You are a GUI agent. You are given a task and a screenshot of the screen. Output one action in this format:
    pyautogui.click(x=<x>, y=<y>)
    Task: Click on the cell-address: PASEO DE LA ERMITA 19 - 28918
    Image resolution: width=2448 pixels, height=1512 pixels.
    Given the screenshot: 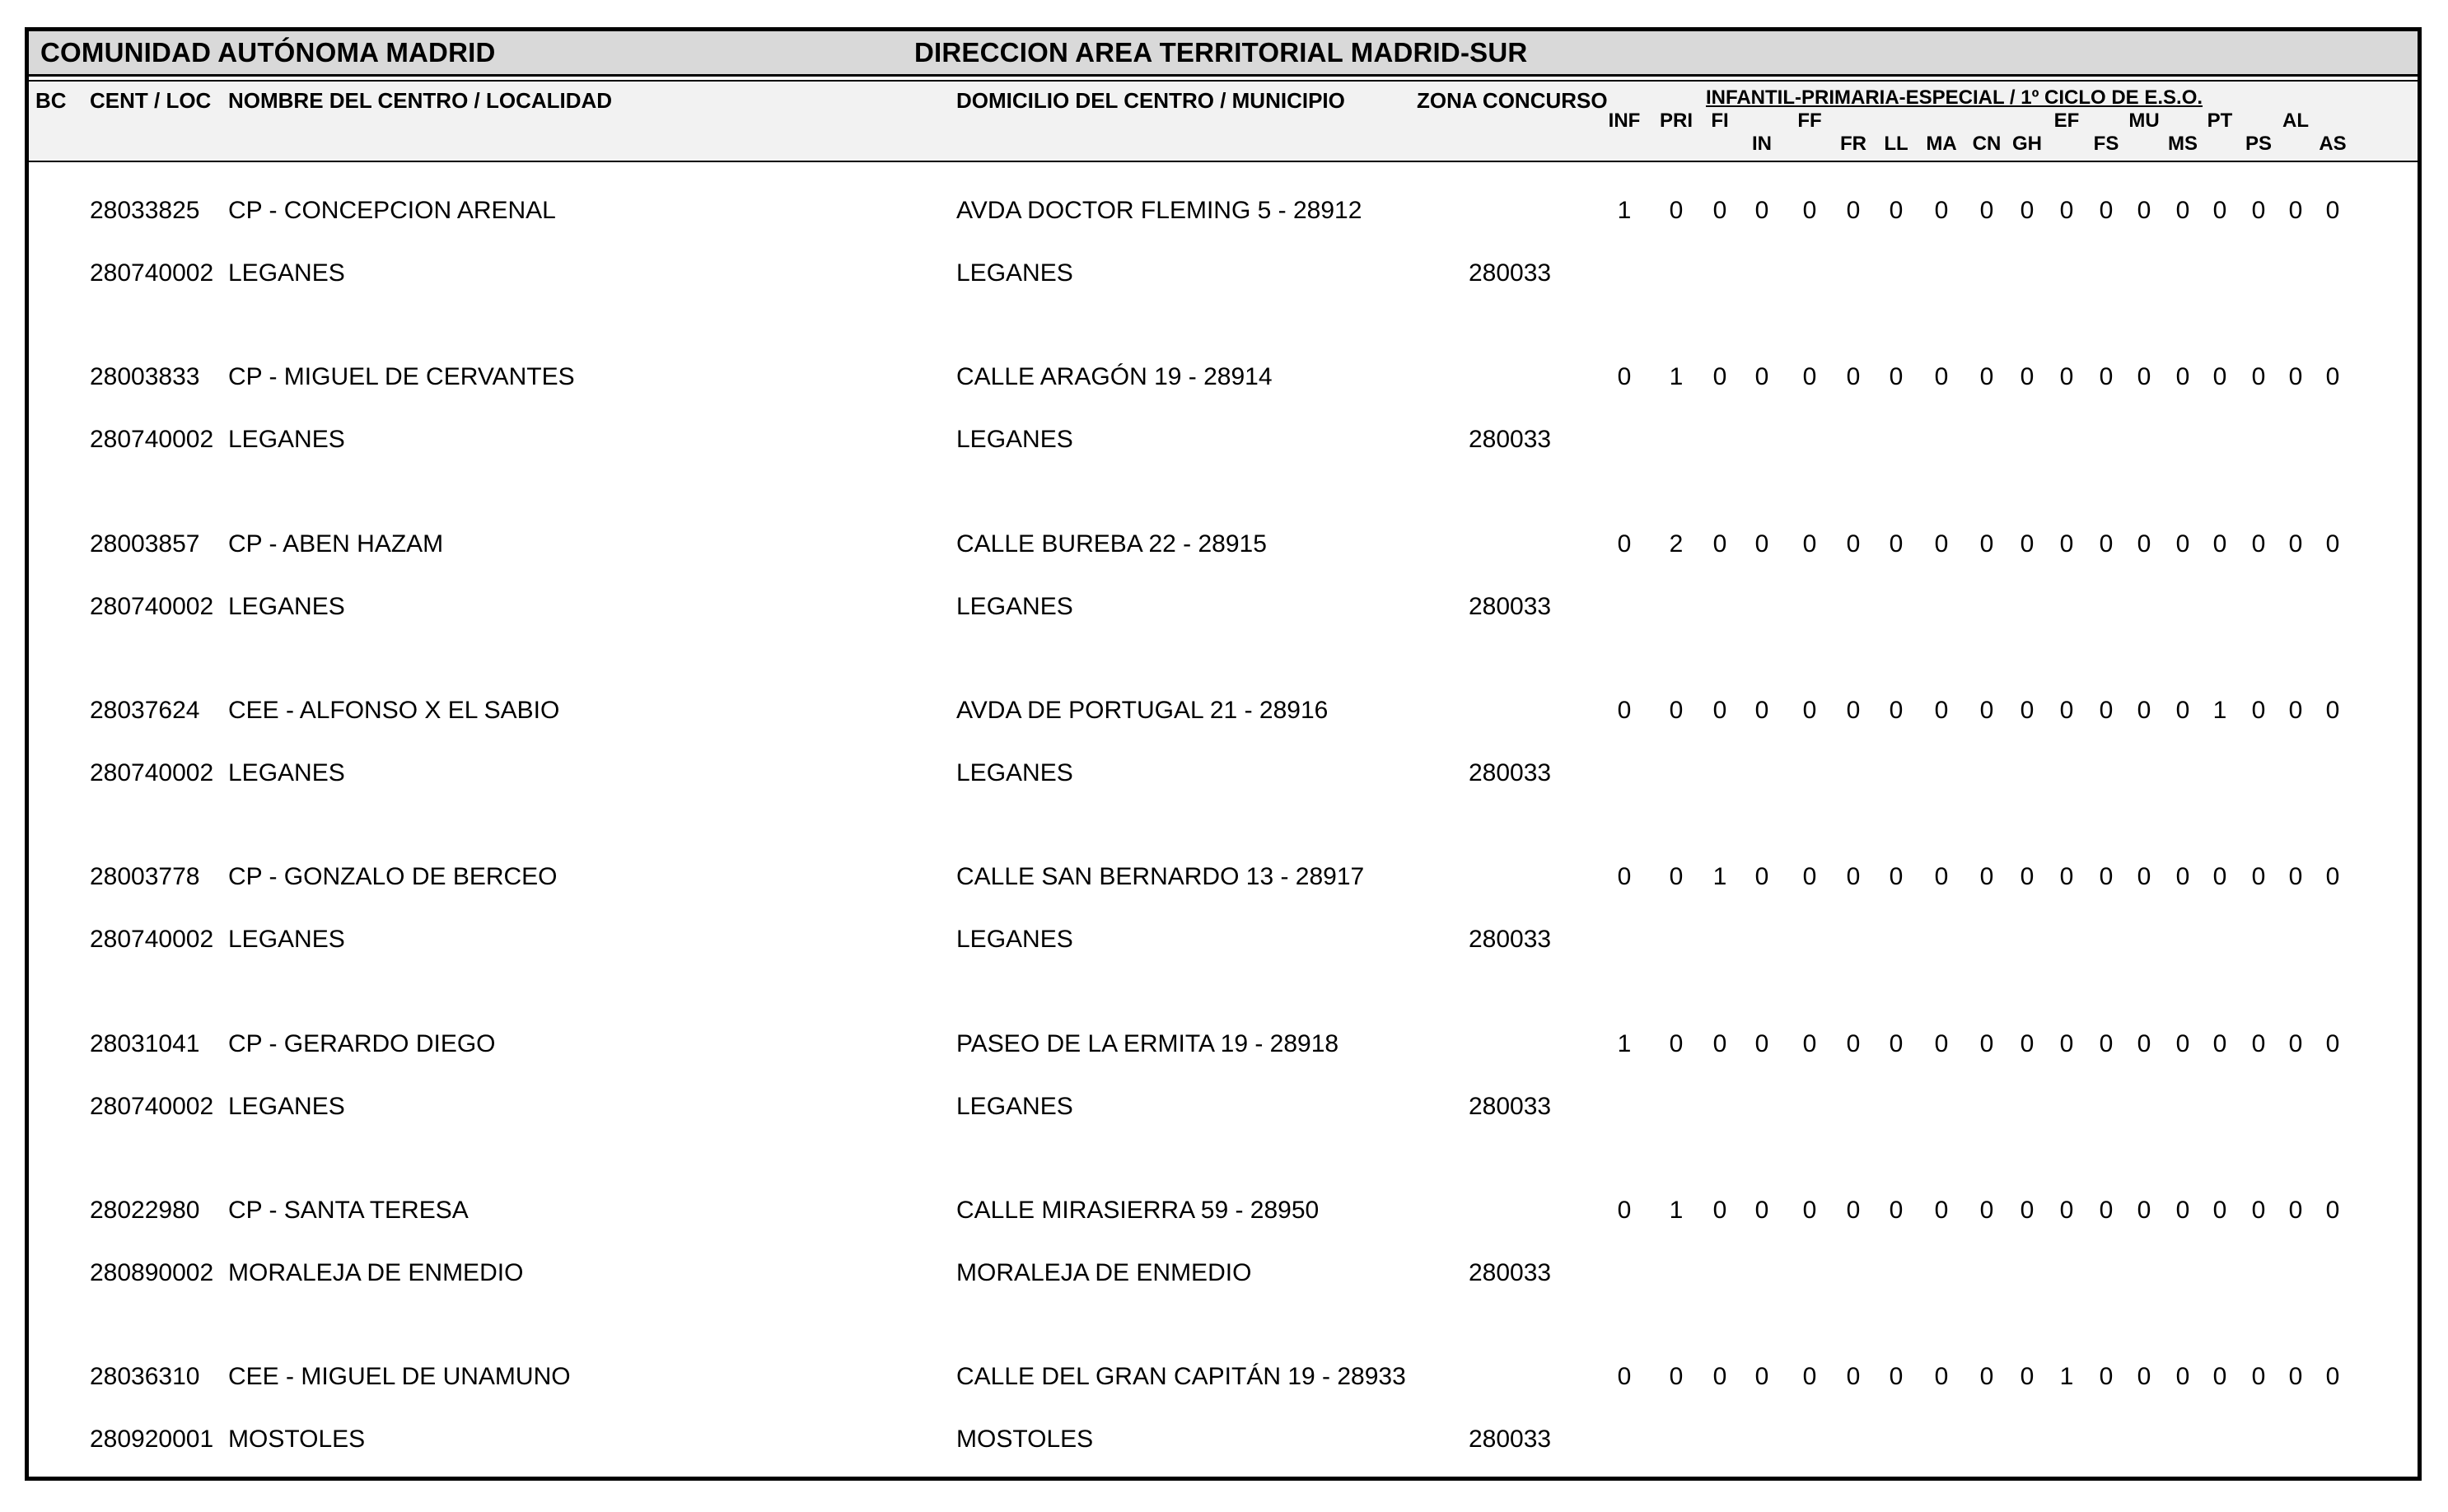 What is the action you would take?
    pyautogui.click(x=1147, y=1043)
    